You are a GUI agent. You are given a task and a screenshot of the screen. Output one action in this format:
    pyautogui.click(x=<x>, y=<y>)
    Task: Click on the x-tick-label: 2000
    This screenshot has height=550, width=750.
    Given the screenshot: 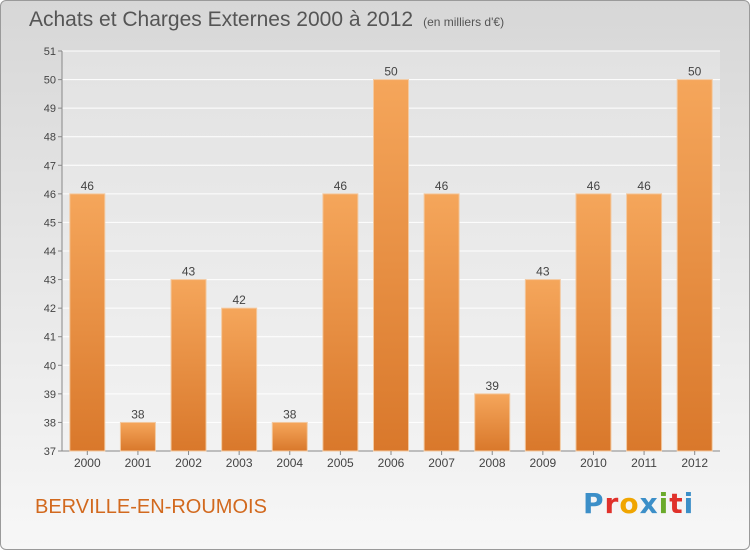 What is the action you would take?
    pyautogui.click(x=87, y=463)
    